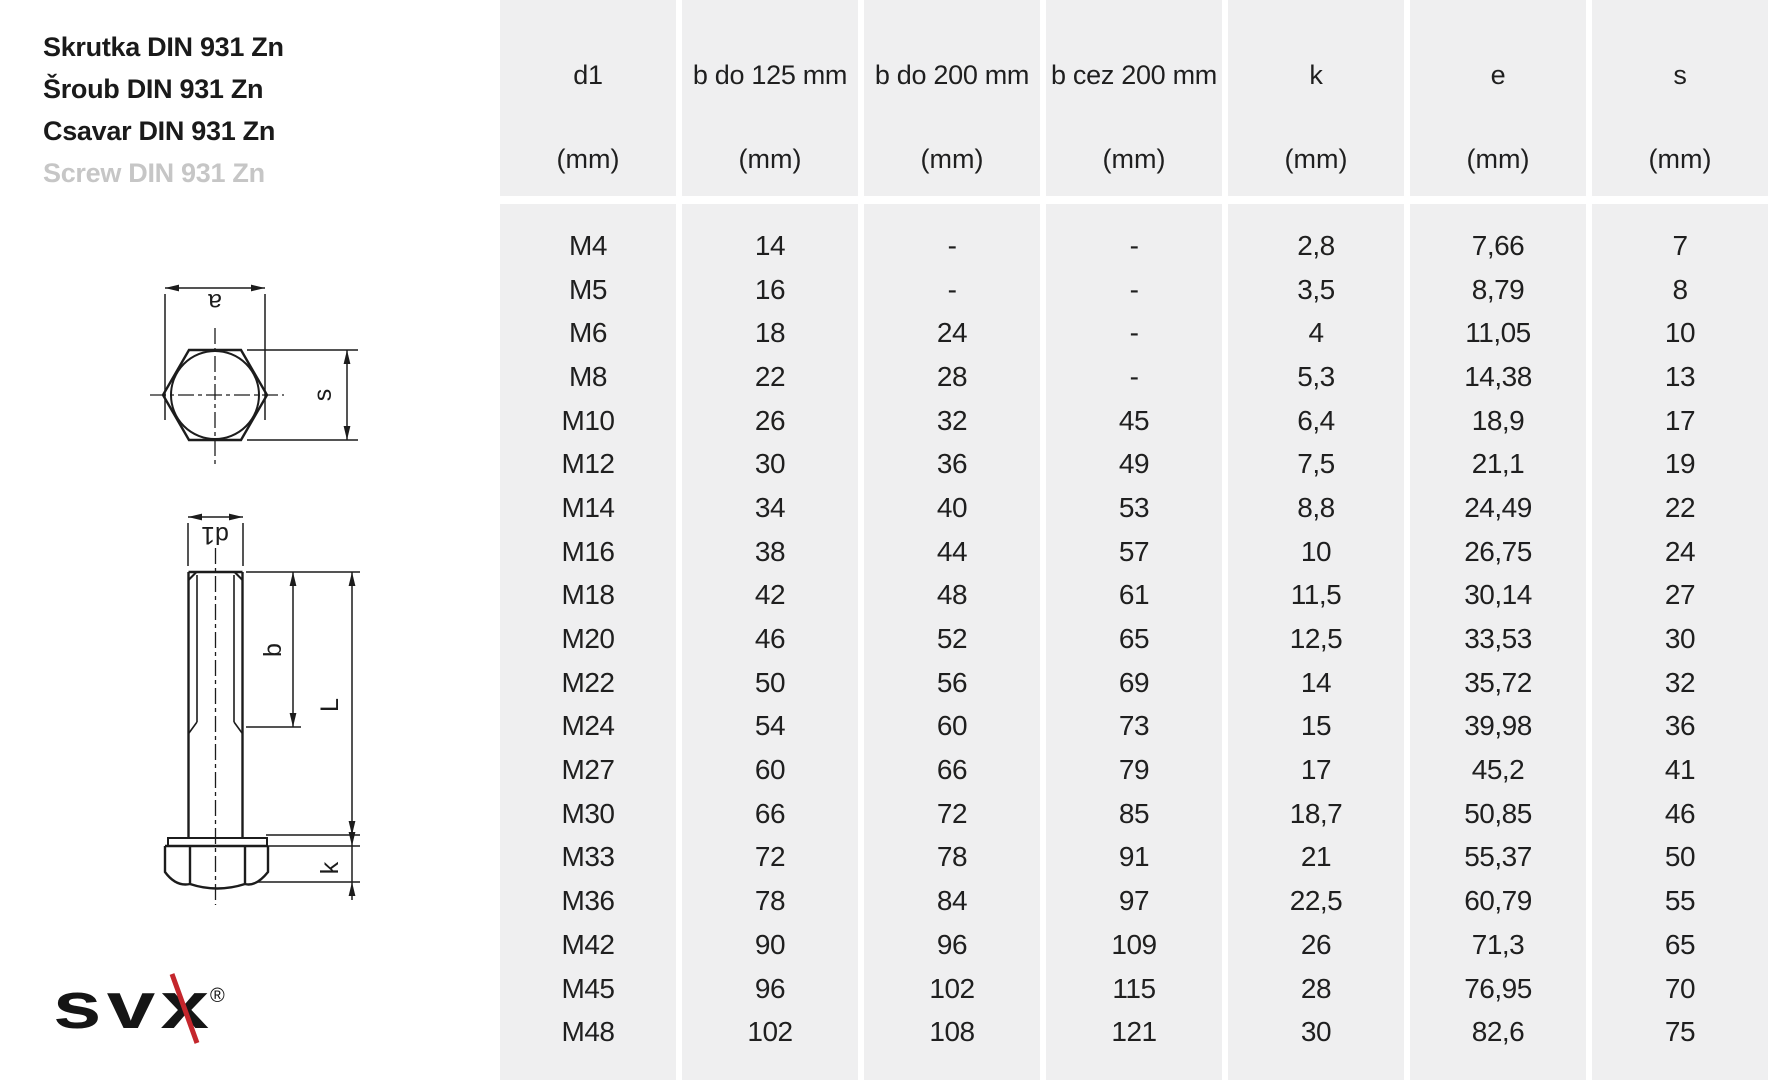 The height and width of the screenshot is (1080, 1768). I want to click on title-english: Screw DIN 931 Zn, so click(154, 173).